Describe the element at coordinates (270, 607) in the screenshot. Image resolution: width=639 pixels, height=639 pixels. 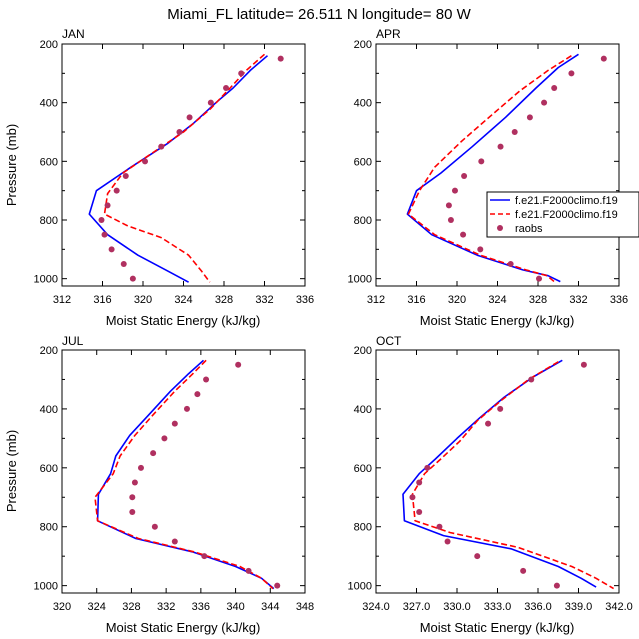
I see `x-tick-label: 344` at that location.